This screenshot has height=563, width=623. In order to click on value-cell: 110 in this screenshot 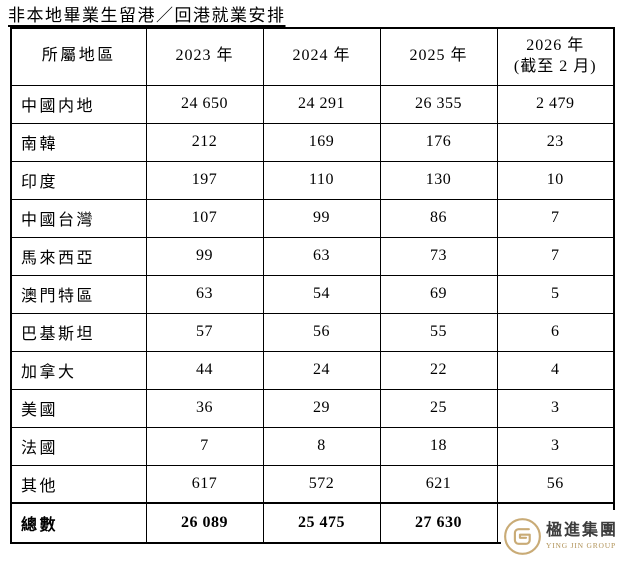, I will do `click(321, 180)`.